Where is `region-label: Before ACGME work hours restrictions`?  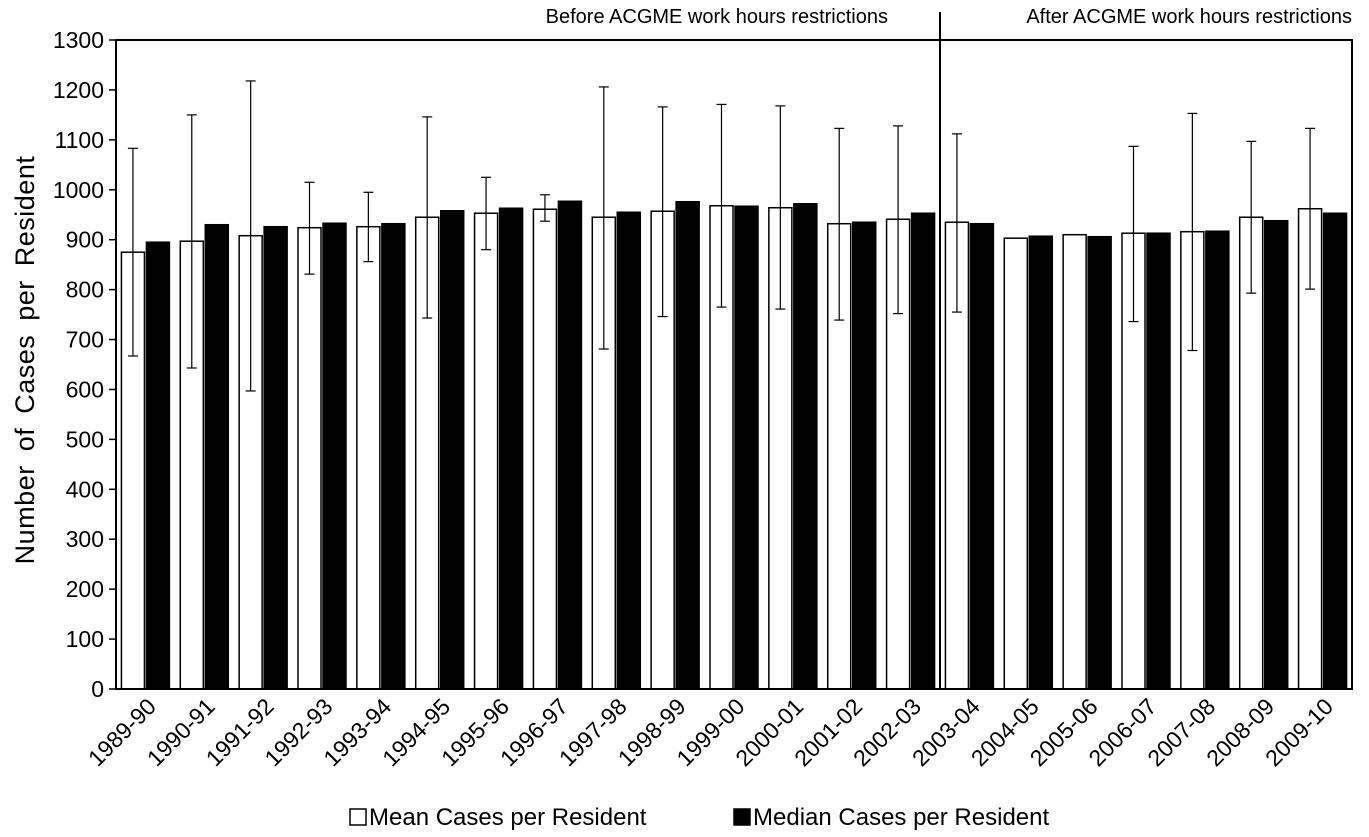
region-label: Before ACGME work hours restrictions is located at coordinates (717, 17).